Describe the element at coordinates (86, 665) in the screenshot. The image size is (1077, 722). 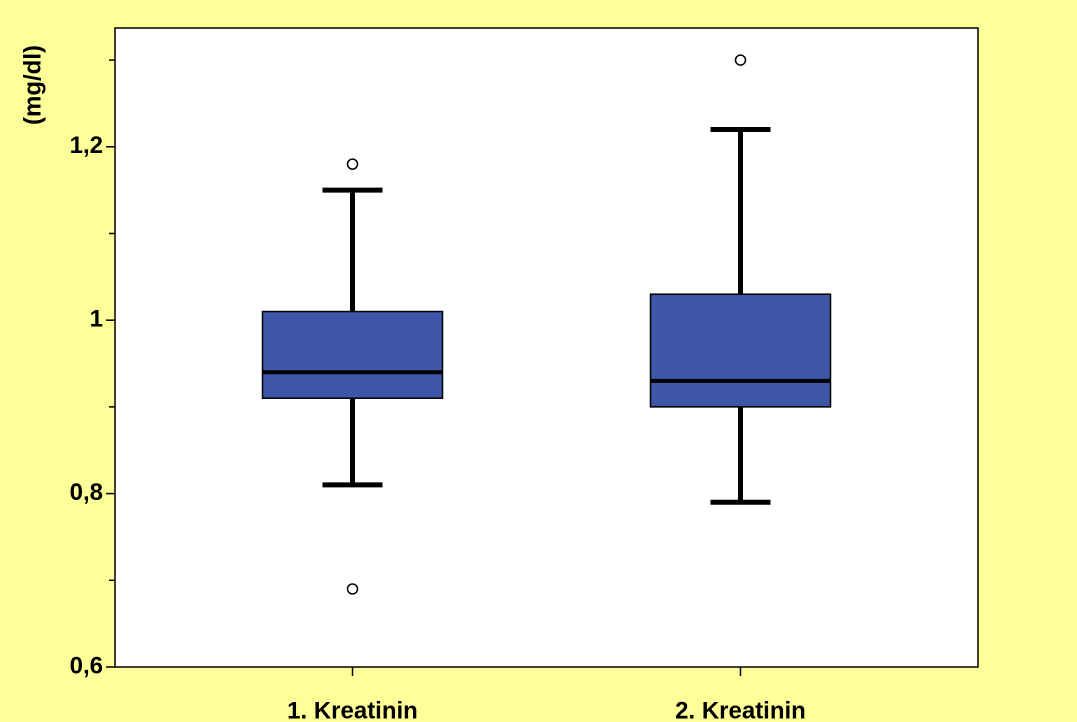
I see `y-tick-label: 0,6` at that location.